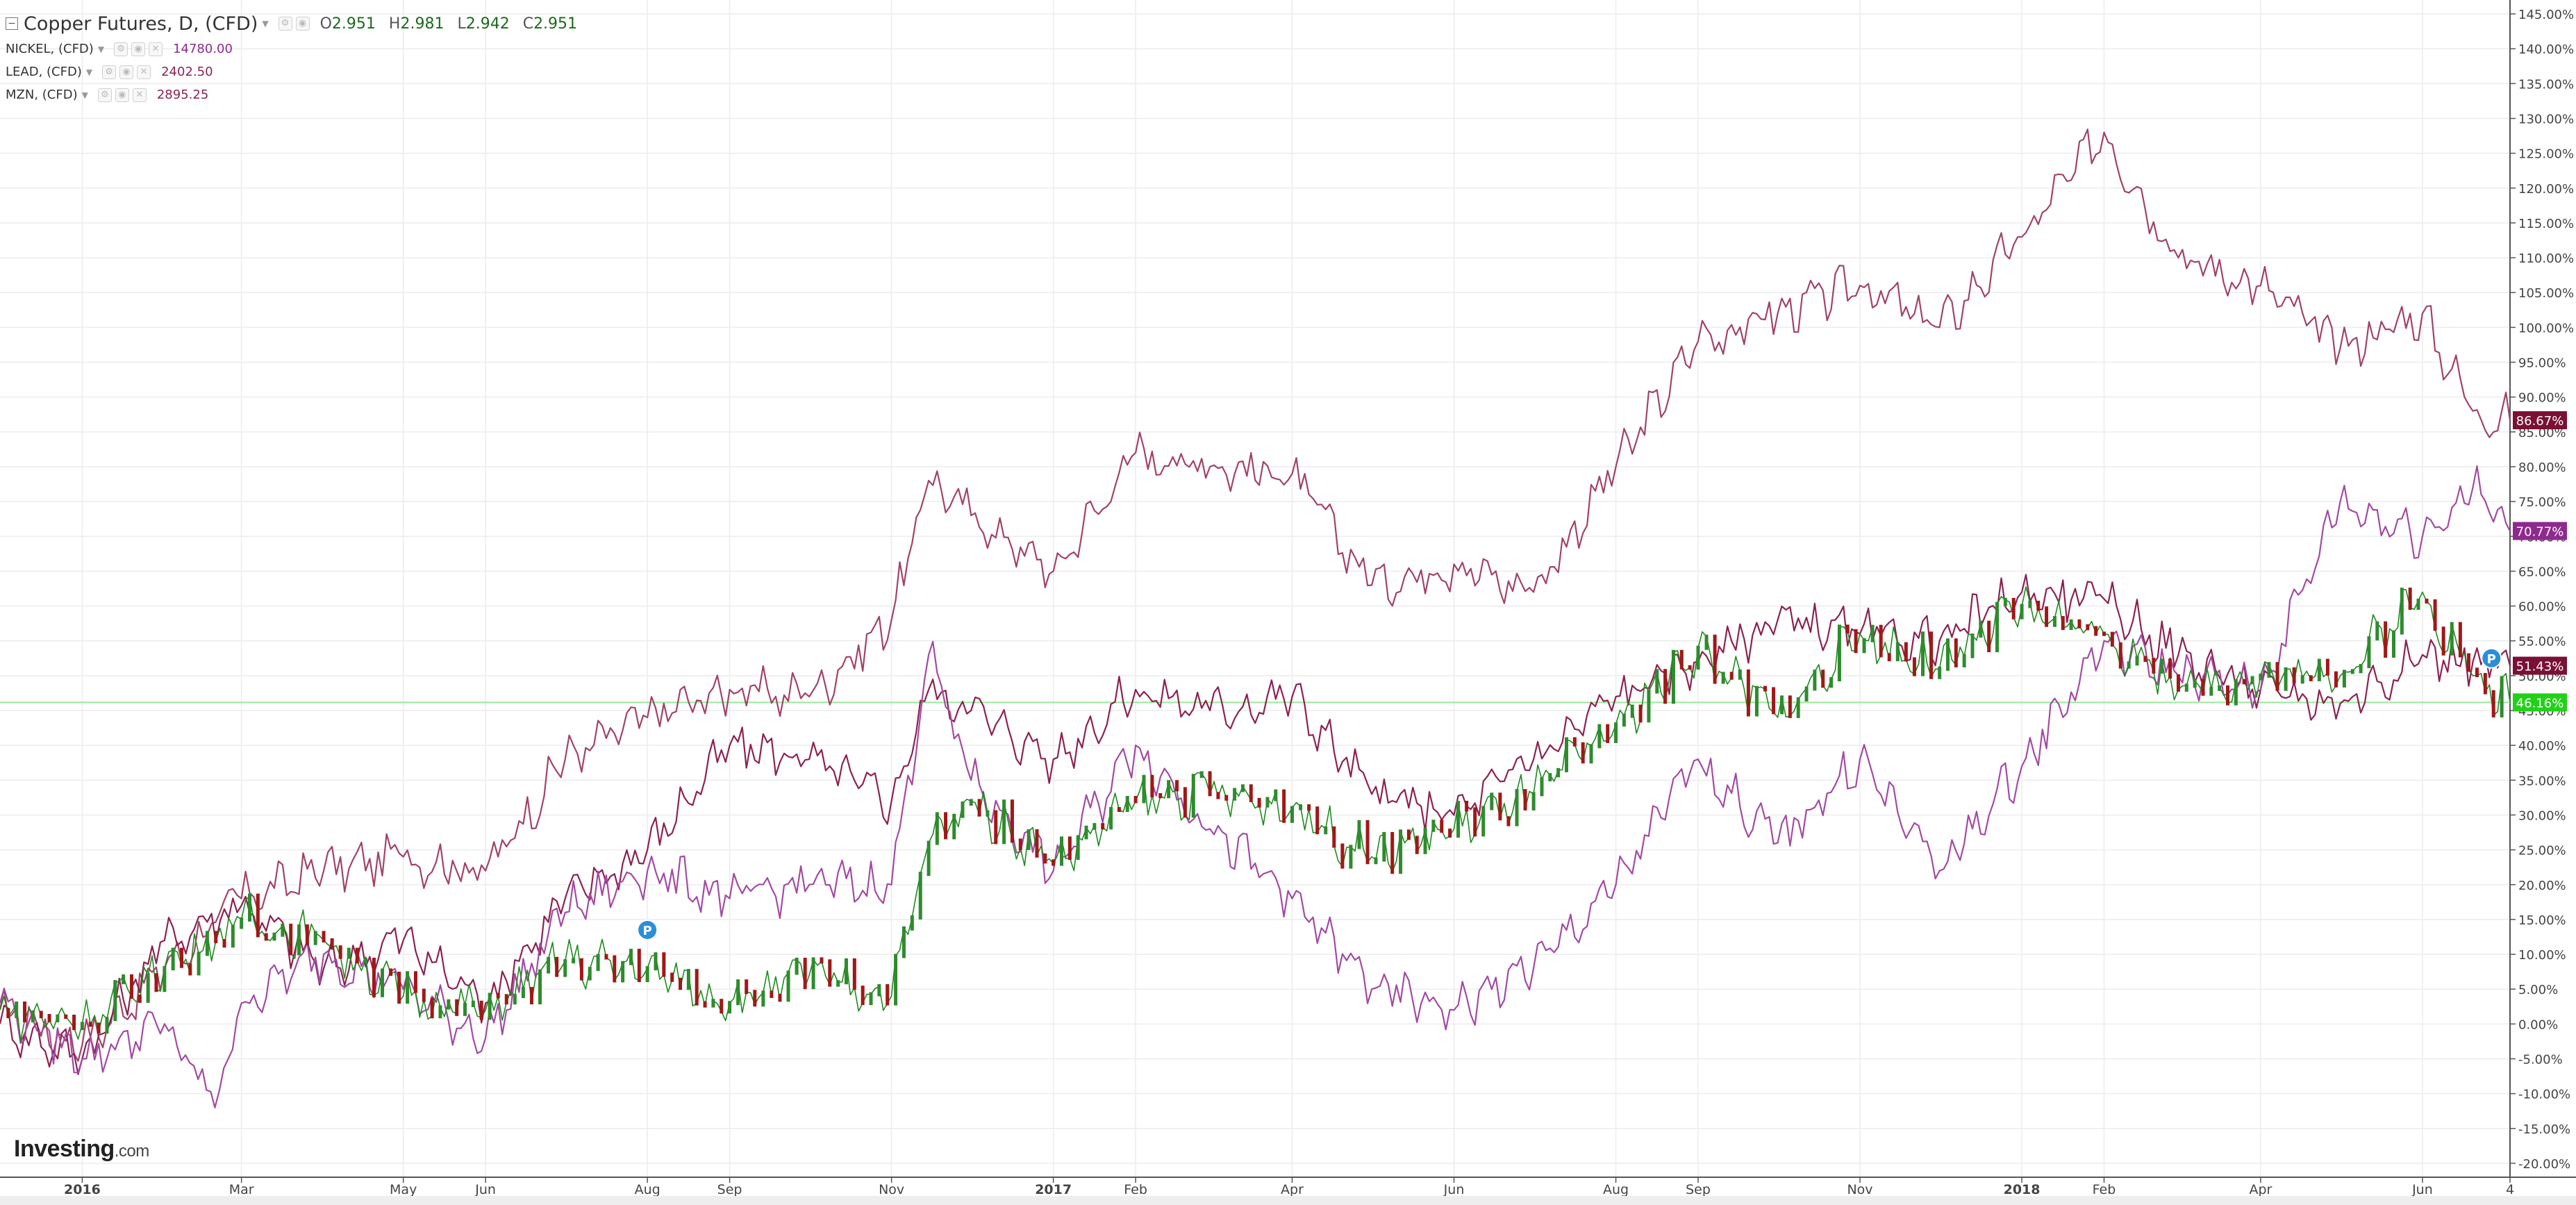  I want to click on y-axis-tick-label: -10.00%, so click(2544, 1095).